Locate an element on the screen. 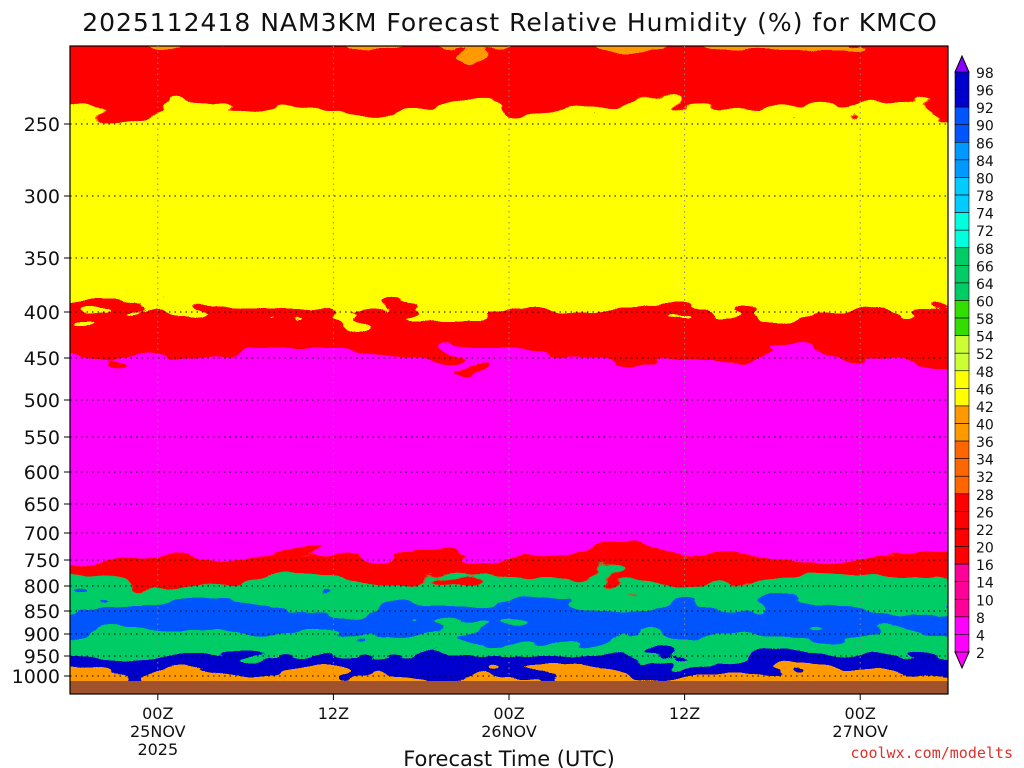 This screenshot has width=1024, height=768. colorbar-top-arrow is located at coordinates (962, 63).